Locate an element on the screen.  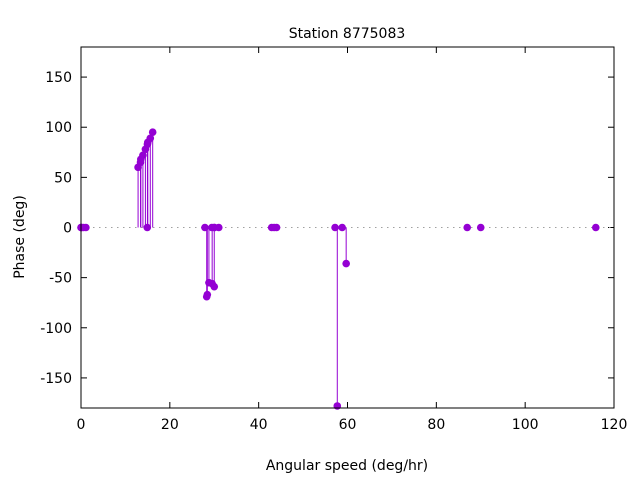
x-axis-label: Angular speed (deg/hr) is located at coordinates (347, 466).